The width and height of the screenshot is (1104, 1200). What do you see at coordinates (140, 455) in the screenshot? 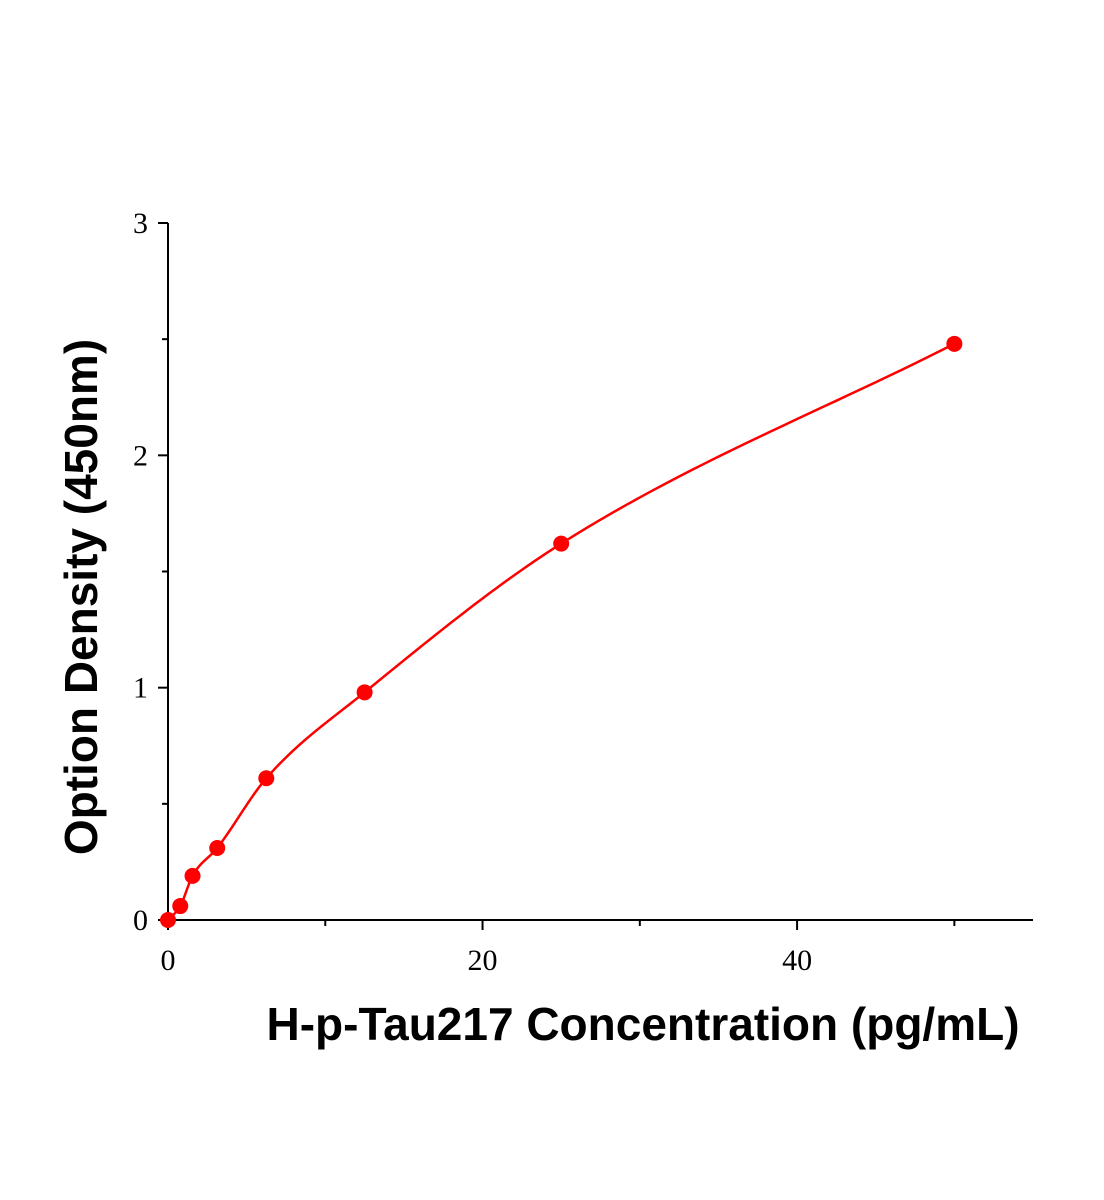
I see `y-tick-label: 2` at bounding box center [140, 455].